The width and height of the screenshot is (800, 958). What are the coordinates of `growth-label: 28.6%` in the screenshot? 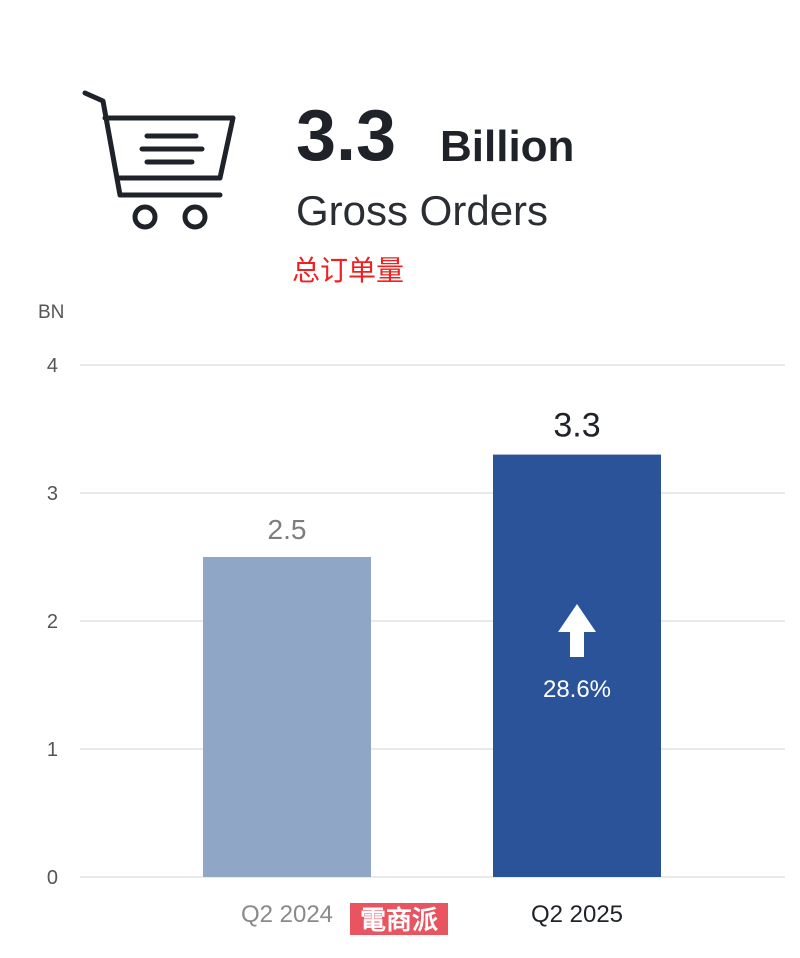 It's located at (577, 689).